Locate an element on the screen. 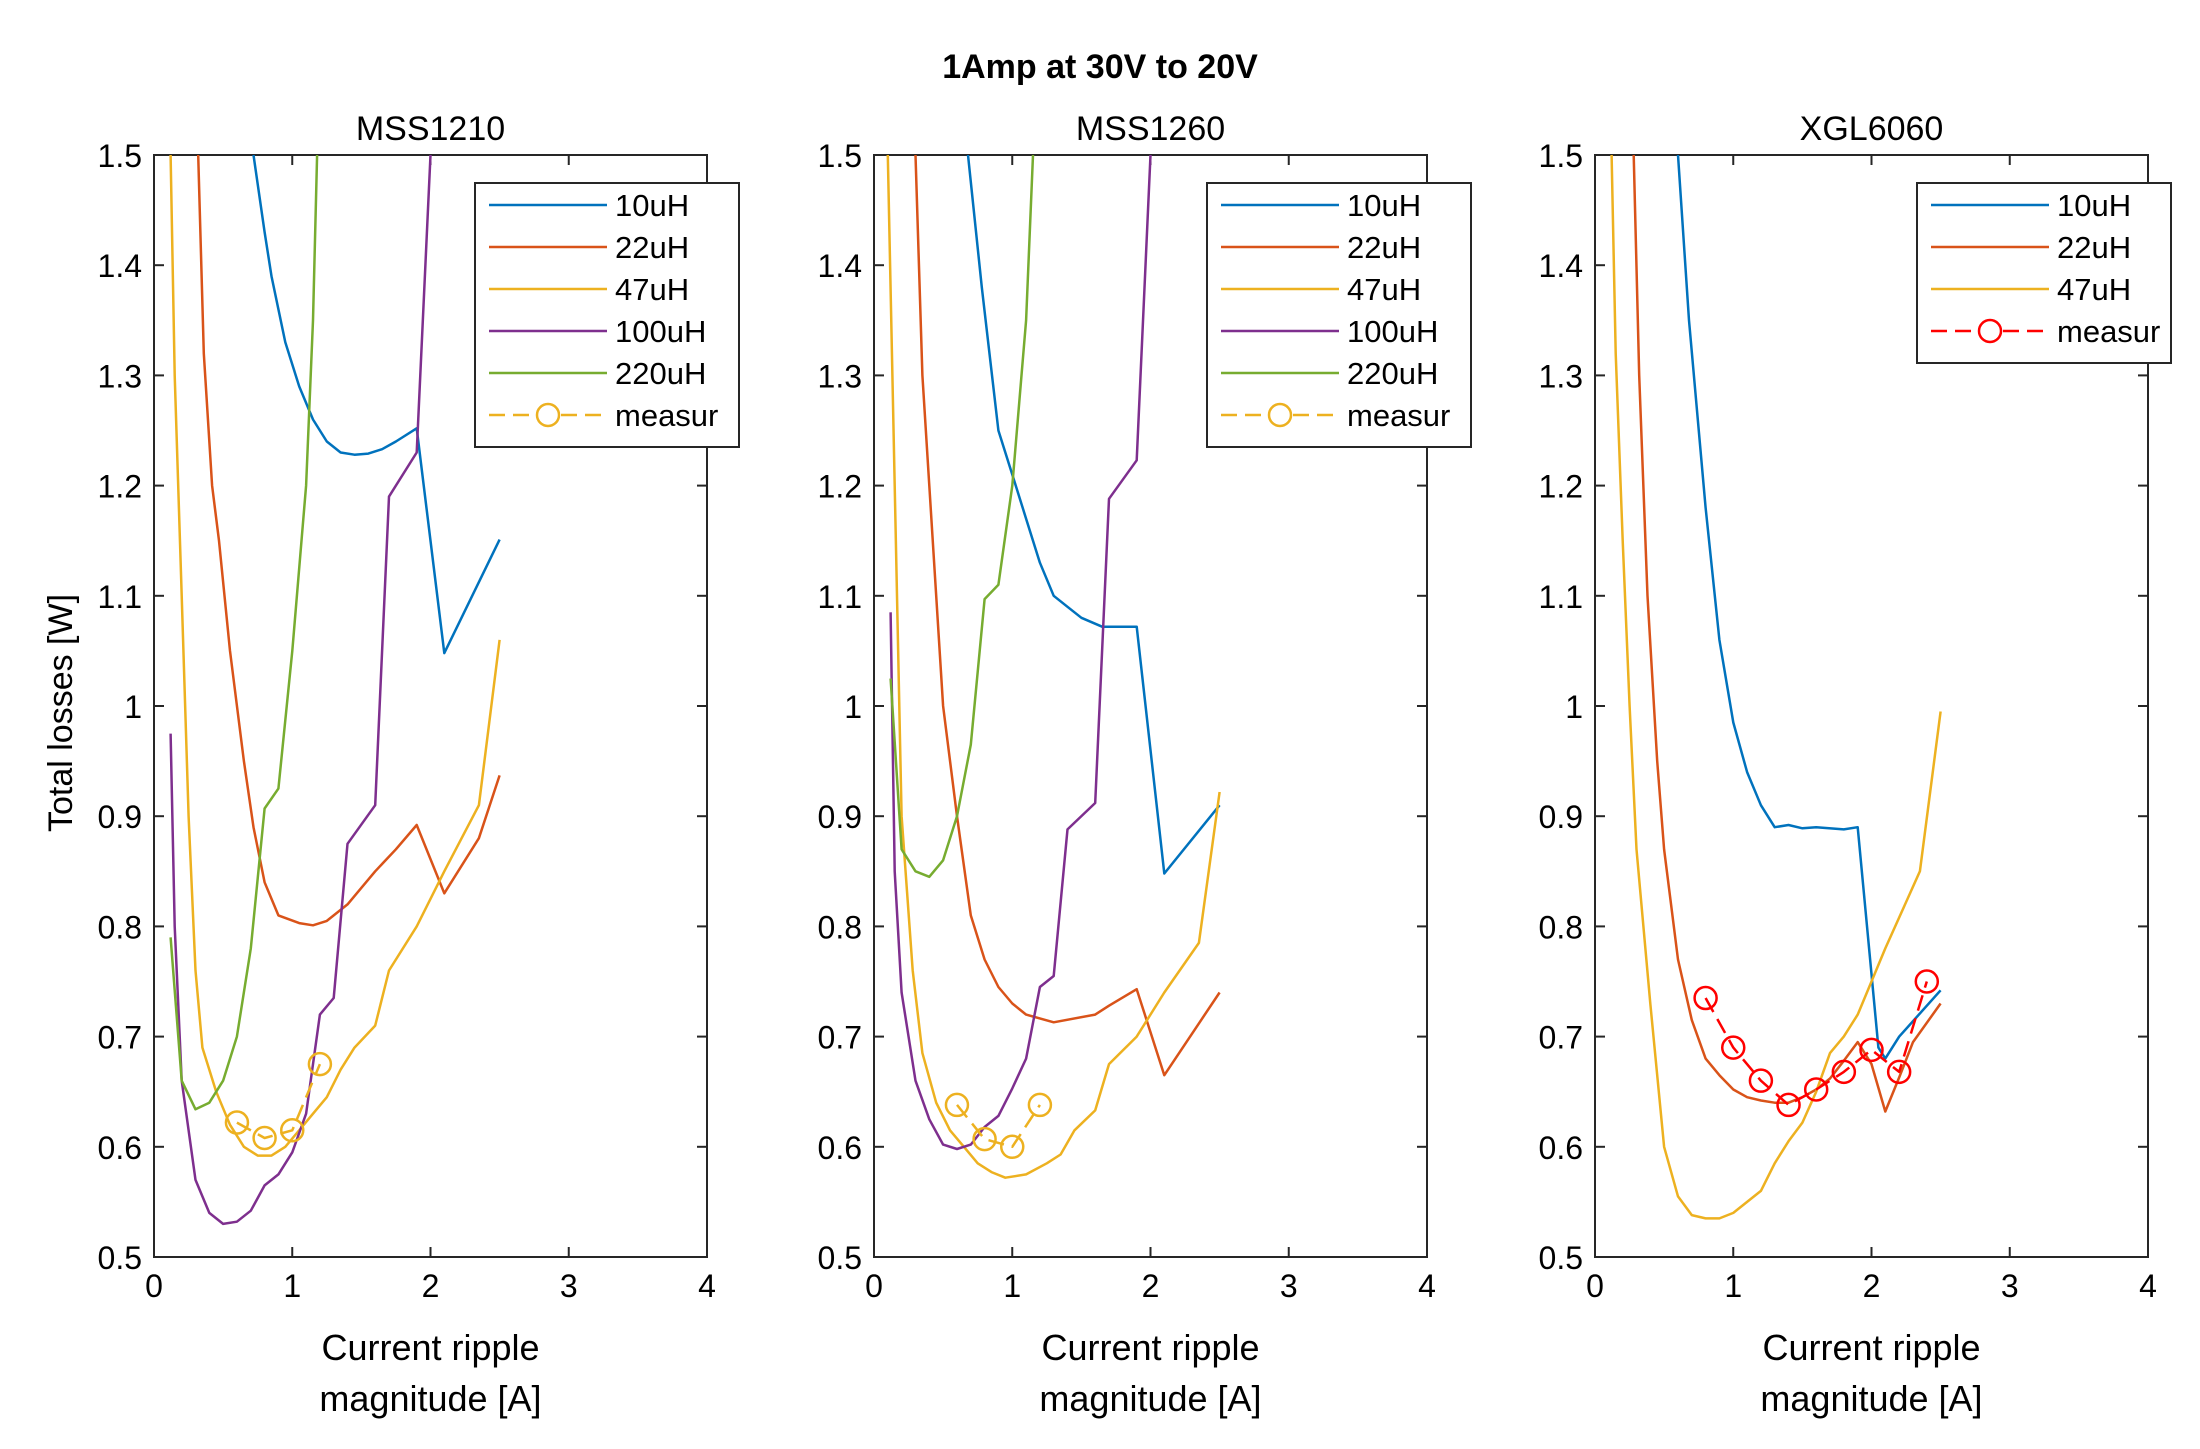  legend: 10uH 22uH 47uH measur is located at coordinates (2044, 273).